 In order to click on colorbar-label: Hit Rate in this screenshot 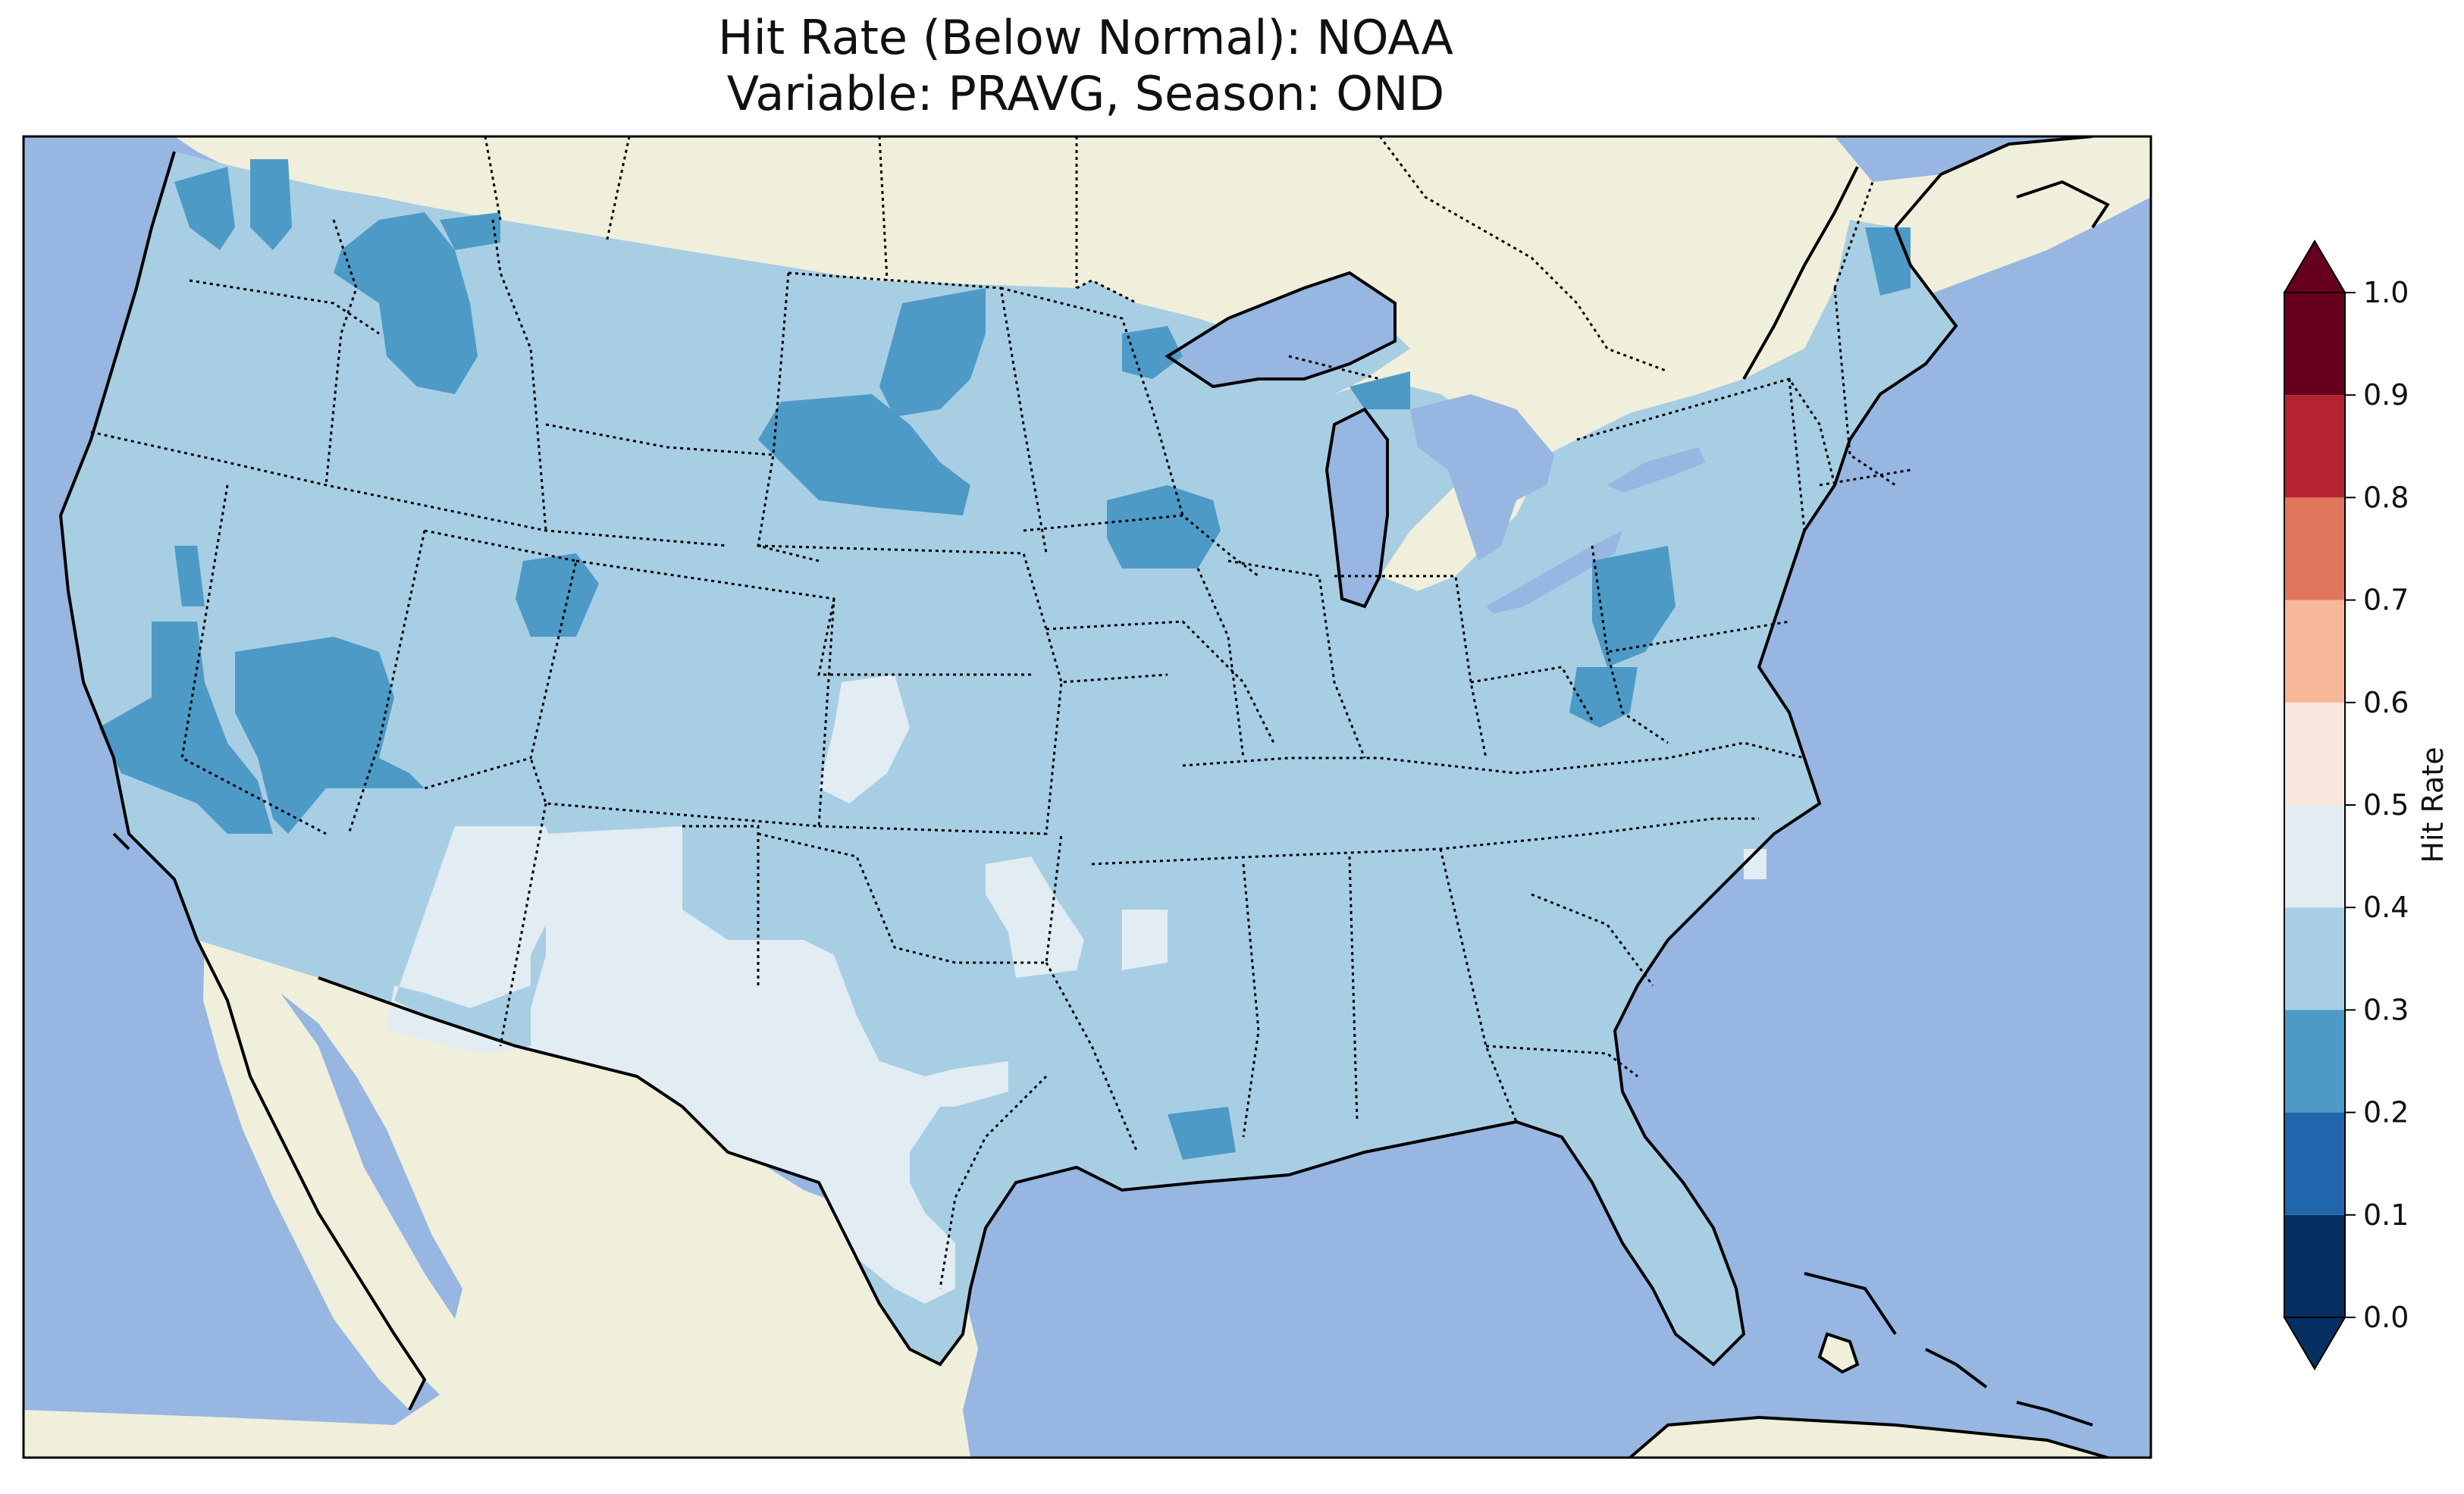, I will do `click(2433, 805)`.